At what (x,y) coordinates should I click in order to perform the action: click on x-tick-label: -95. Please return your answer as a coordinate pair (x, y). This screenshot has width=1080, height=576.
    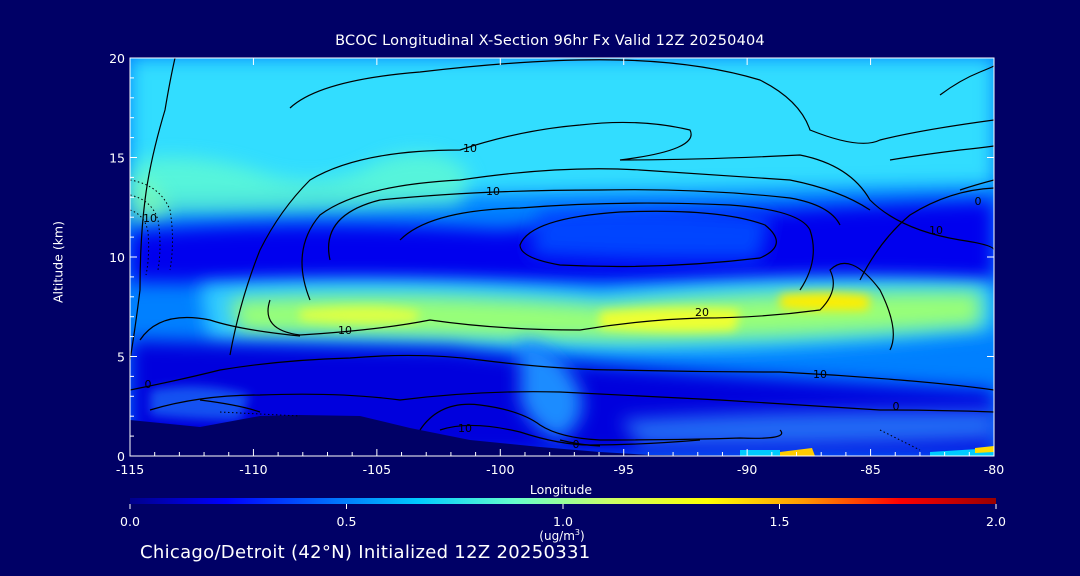
    Looking at the image, I should click on (624, 469).